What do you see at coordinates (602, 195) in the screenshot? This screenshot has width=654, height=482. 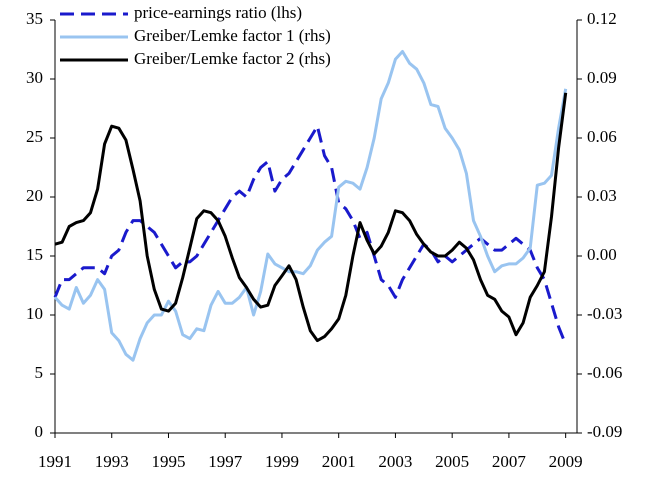 I see `y2-tick-label: 0.03` at bounding box center [602, 195].